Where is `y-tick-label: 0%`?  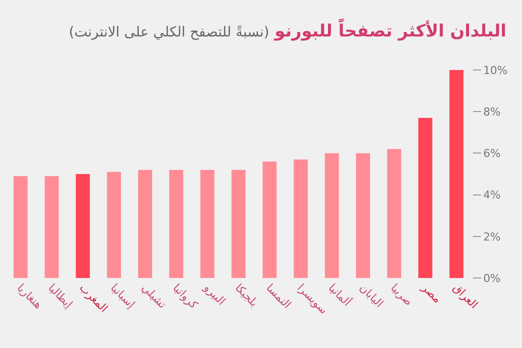 y-tick-label: 0% is located at coordinates (492, 278).